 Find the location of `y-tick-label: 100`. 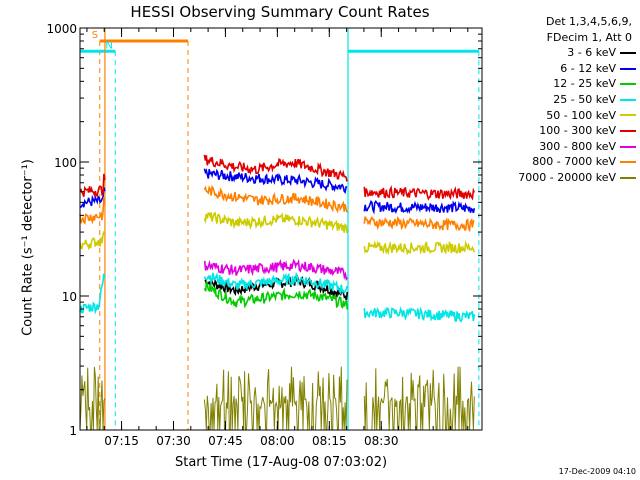

y-tick-label: 100 is located at coordinates (65, 163).